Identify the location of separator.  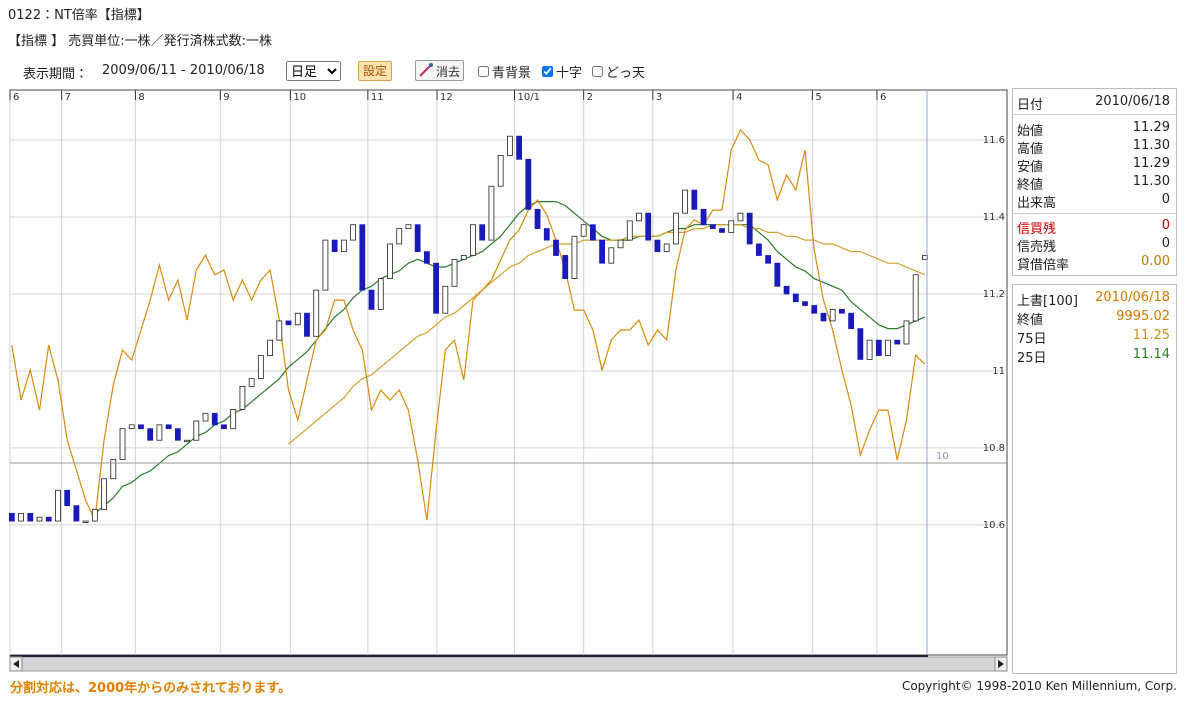
(1094, 114).